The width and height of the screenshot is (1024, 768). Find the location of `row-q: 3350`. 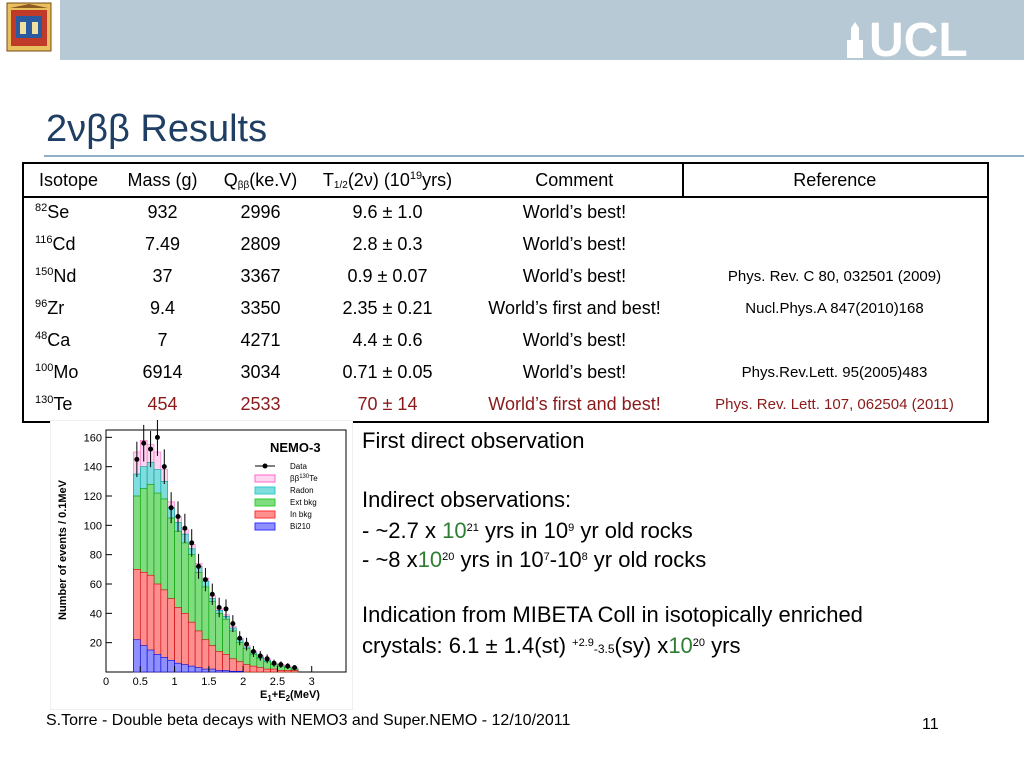

row-q: 3350 is located at coordinates (260, 308).